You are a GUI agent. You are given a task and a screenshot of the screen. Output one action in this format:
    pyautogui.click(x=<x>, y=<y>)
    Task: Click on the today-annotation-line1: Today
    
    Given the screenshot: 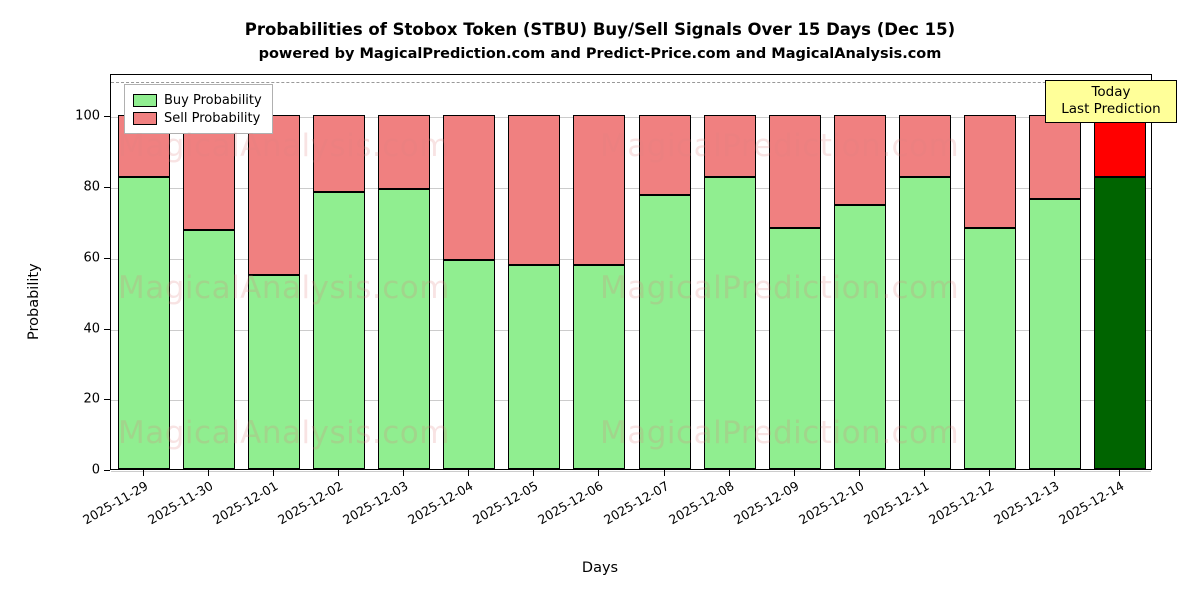 What is the action you would take?
    pyautogui.click(x=1111, y=92)
    